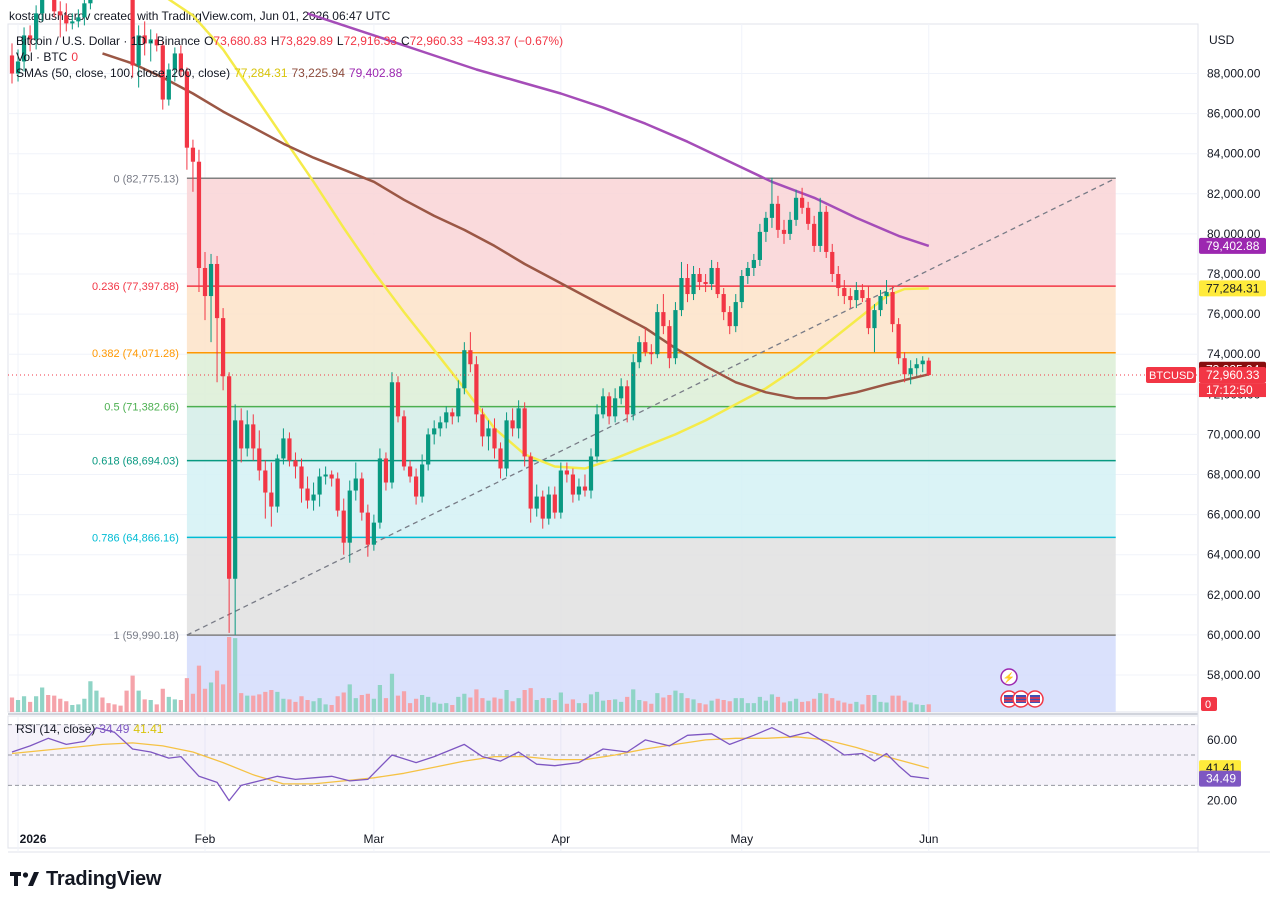 This screenshot has width=1280, height=906. I want to click on legend-sma50: 77,284.31, so click(261, 73).